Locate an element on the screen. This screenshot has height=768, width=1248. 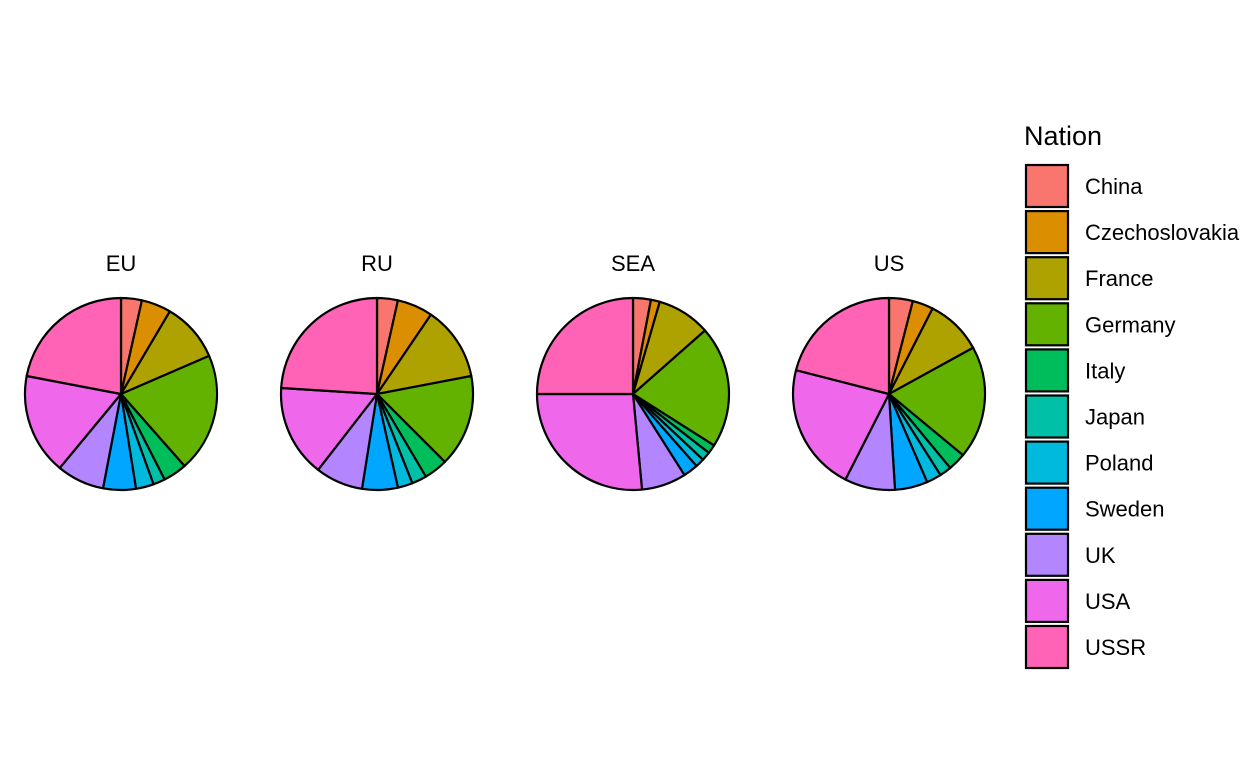
legend-item-sweden: Sweden is located at coordinates (1094, 508).